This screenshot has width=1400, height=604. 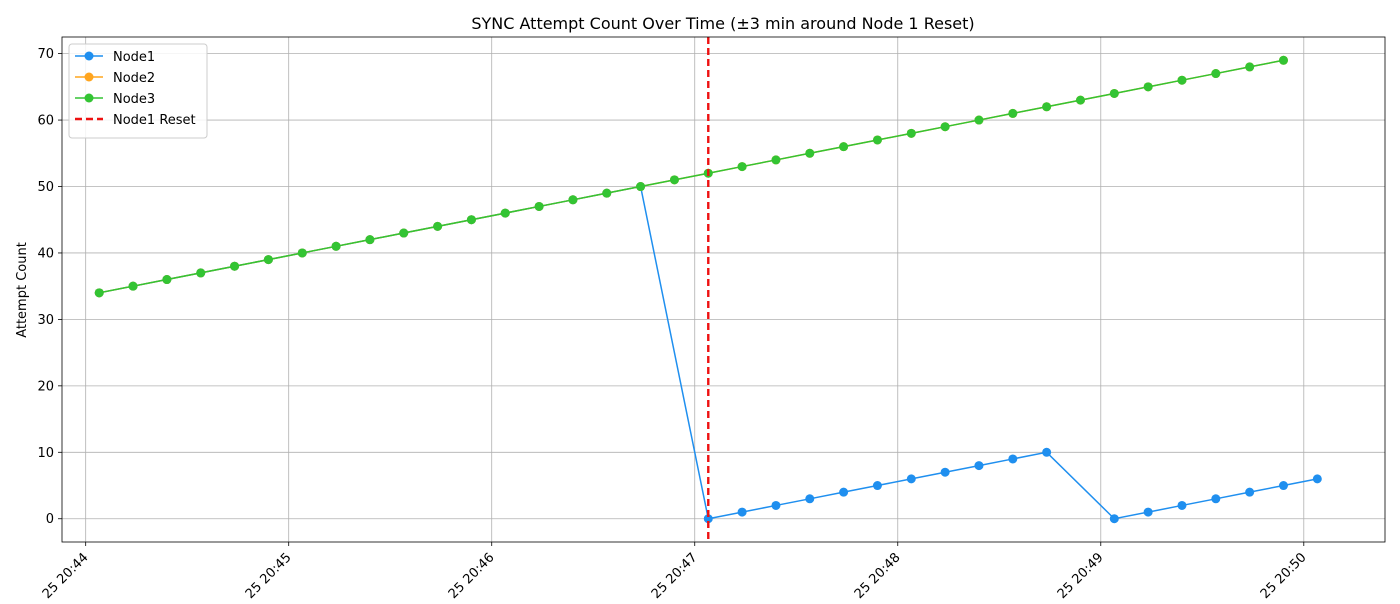 I want to click on legend-item-node3: Node3, so click(x=115, y=99).